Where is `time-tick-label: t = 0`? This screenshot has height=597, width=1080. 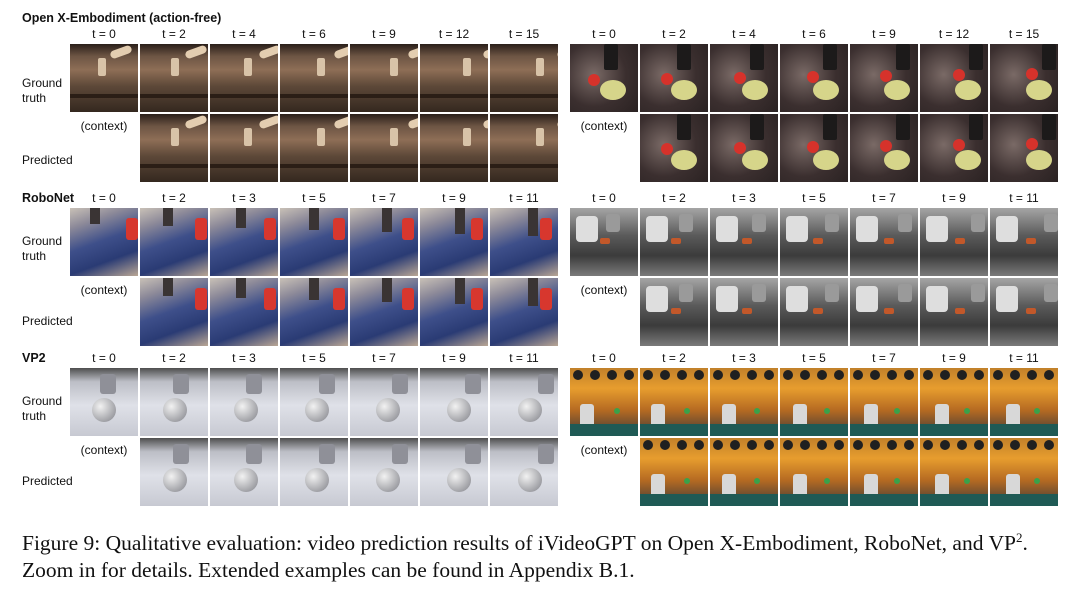 time-tick-label: t = 0 is located at coordinates (104, 198).